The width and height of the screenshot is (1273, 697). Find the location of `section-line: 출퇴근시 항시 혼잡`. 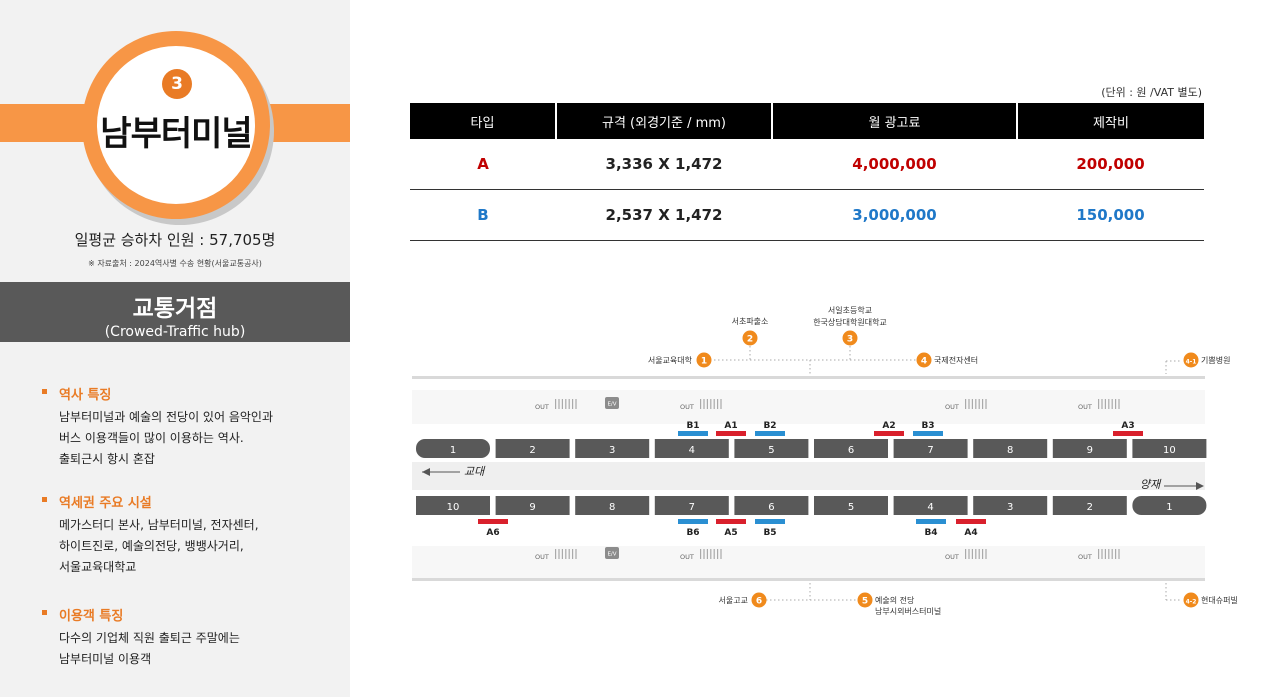

section-line: 출퇴근시 항시 혼잡 is located at coordinates (107, 459).